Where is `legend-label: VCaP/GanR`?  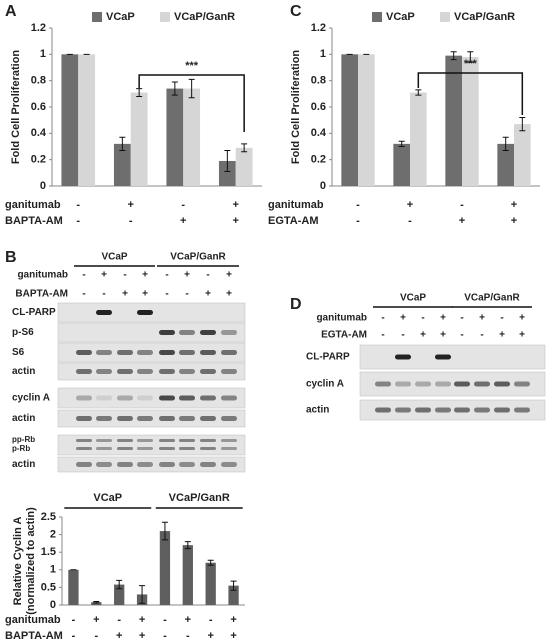
legend-label: VCaP/GanR is located at coordinates (484, 17).